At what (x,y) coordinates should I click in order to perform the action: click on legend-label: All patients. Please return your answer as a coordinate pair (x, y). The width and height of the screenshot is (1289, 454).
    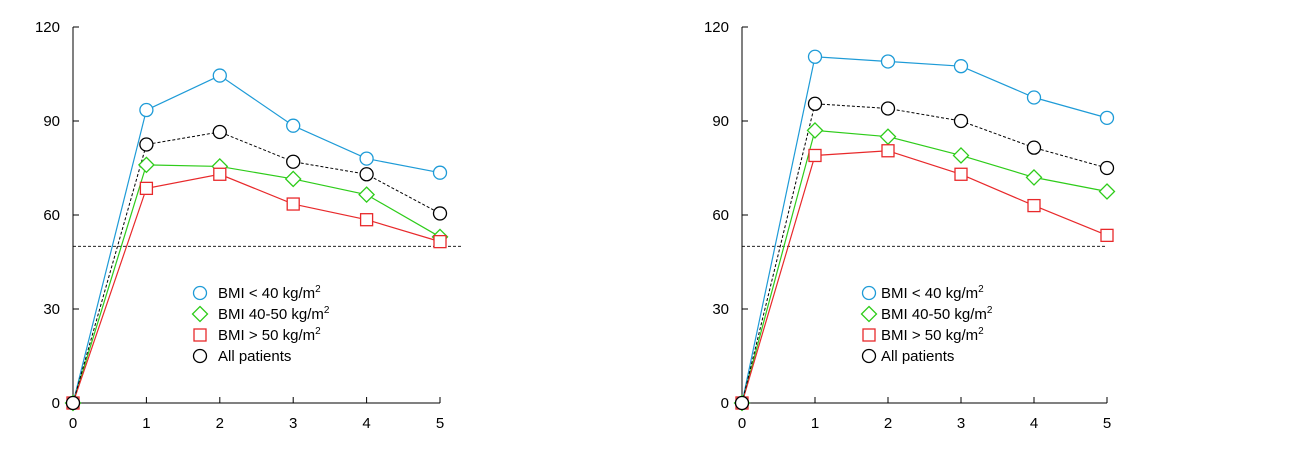
    Looking at the image, I should click on (254, 356).